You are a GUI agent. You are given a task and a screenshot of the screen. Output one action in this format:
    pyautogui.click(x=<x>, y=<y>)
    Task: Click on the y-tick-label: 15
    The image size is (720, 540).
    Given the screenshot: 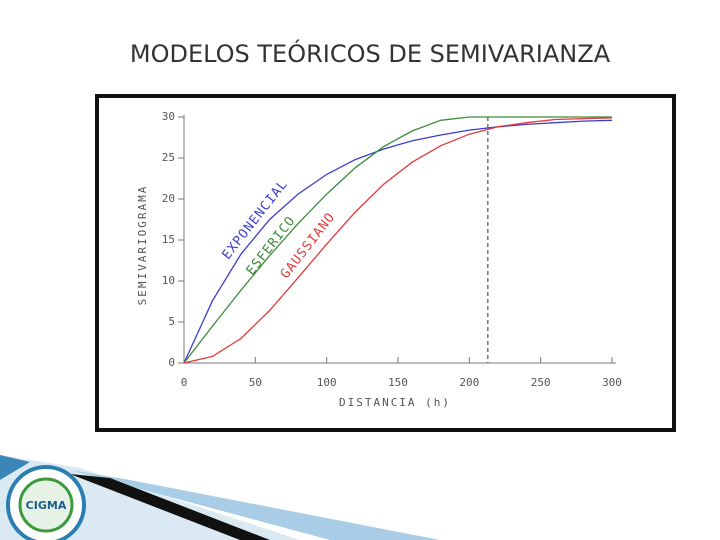 What is the action you would take?
    pyautogui.click(x=168, y=239)
    